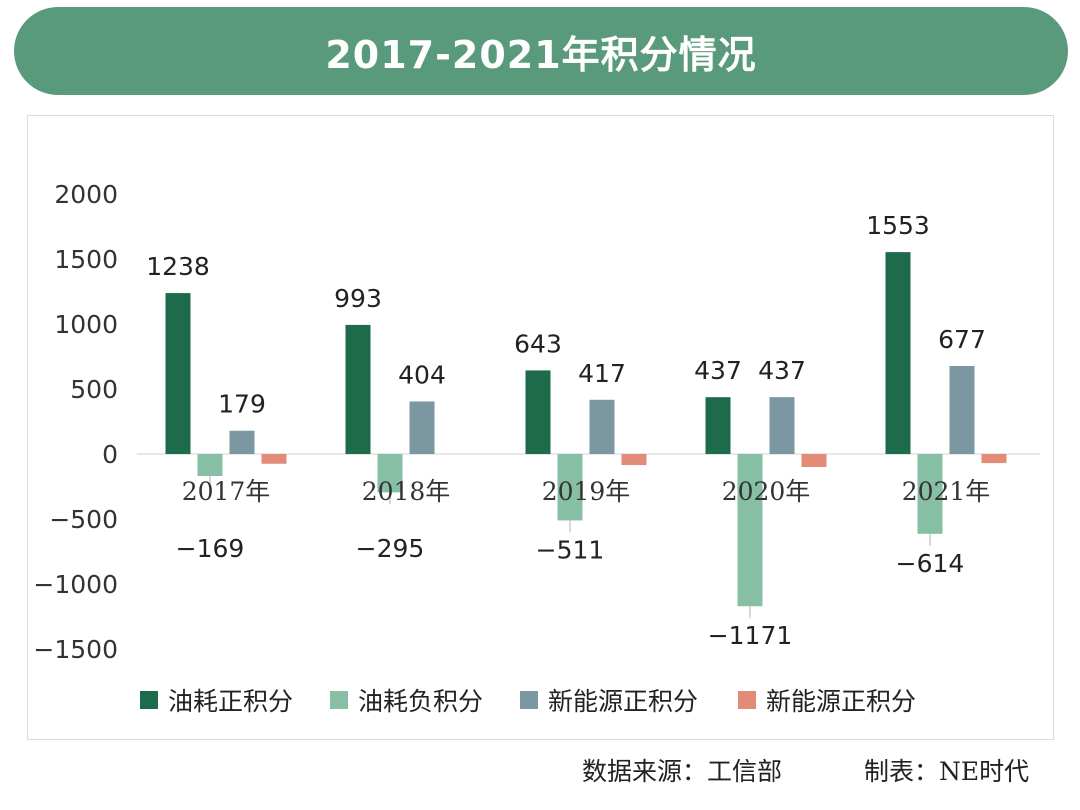  Describe the element at coordinates (86, 194) in the screenshot. I see `y-tick-label: 2000` at that location.